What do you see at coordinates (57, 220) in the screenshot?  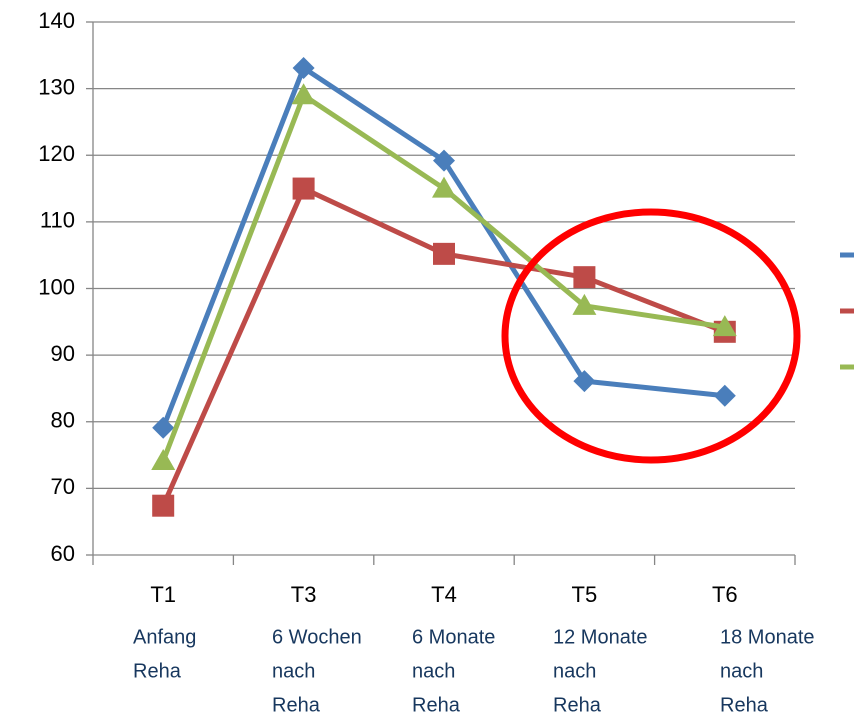 I see `y-tick-label: 110` at bounding box center [57, 220].